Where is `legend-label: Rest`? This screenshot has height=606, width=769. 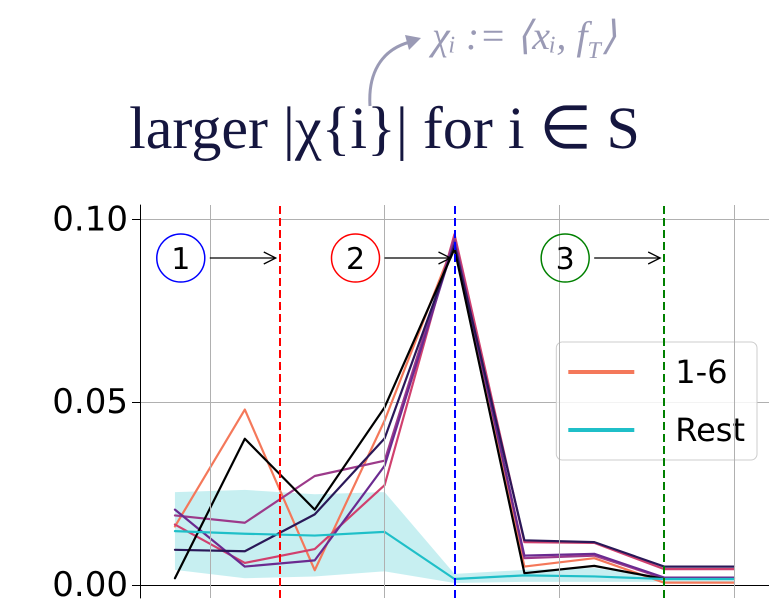 legend-label: Rest is located at coordinates (710, 430).